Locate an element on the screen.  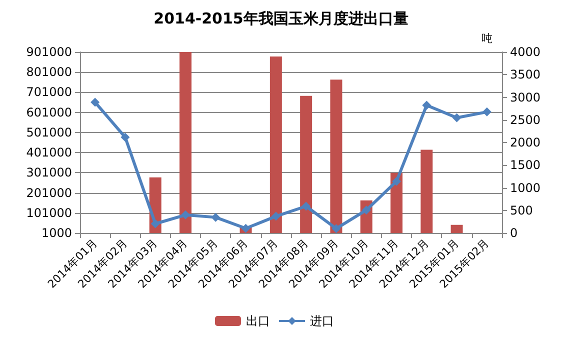
y-tick-label: 601000 is located at coordinates (49, 112).